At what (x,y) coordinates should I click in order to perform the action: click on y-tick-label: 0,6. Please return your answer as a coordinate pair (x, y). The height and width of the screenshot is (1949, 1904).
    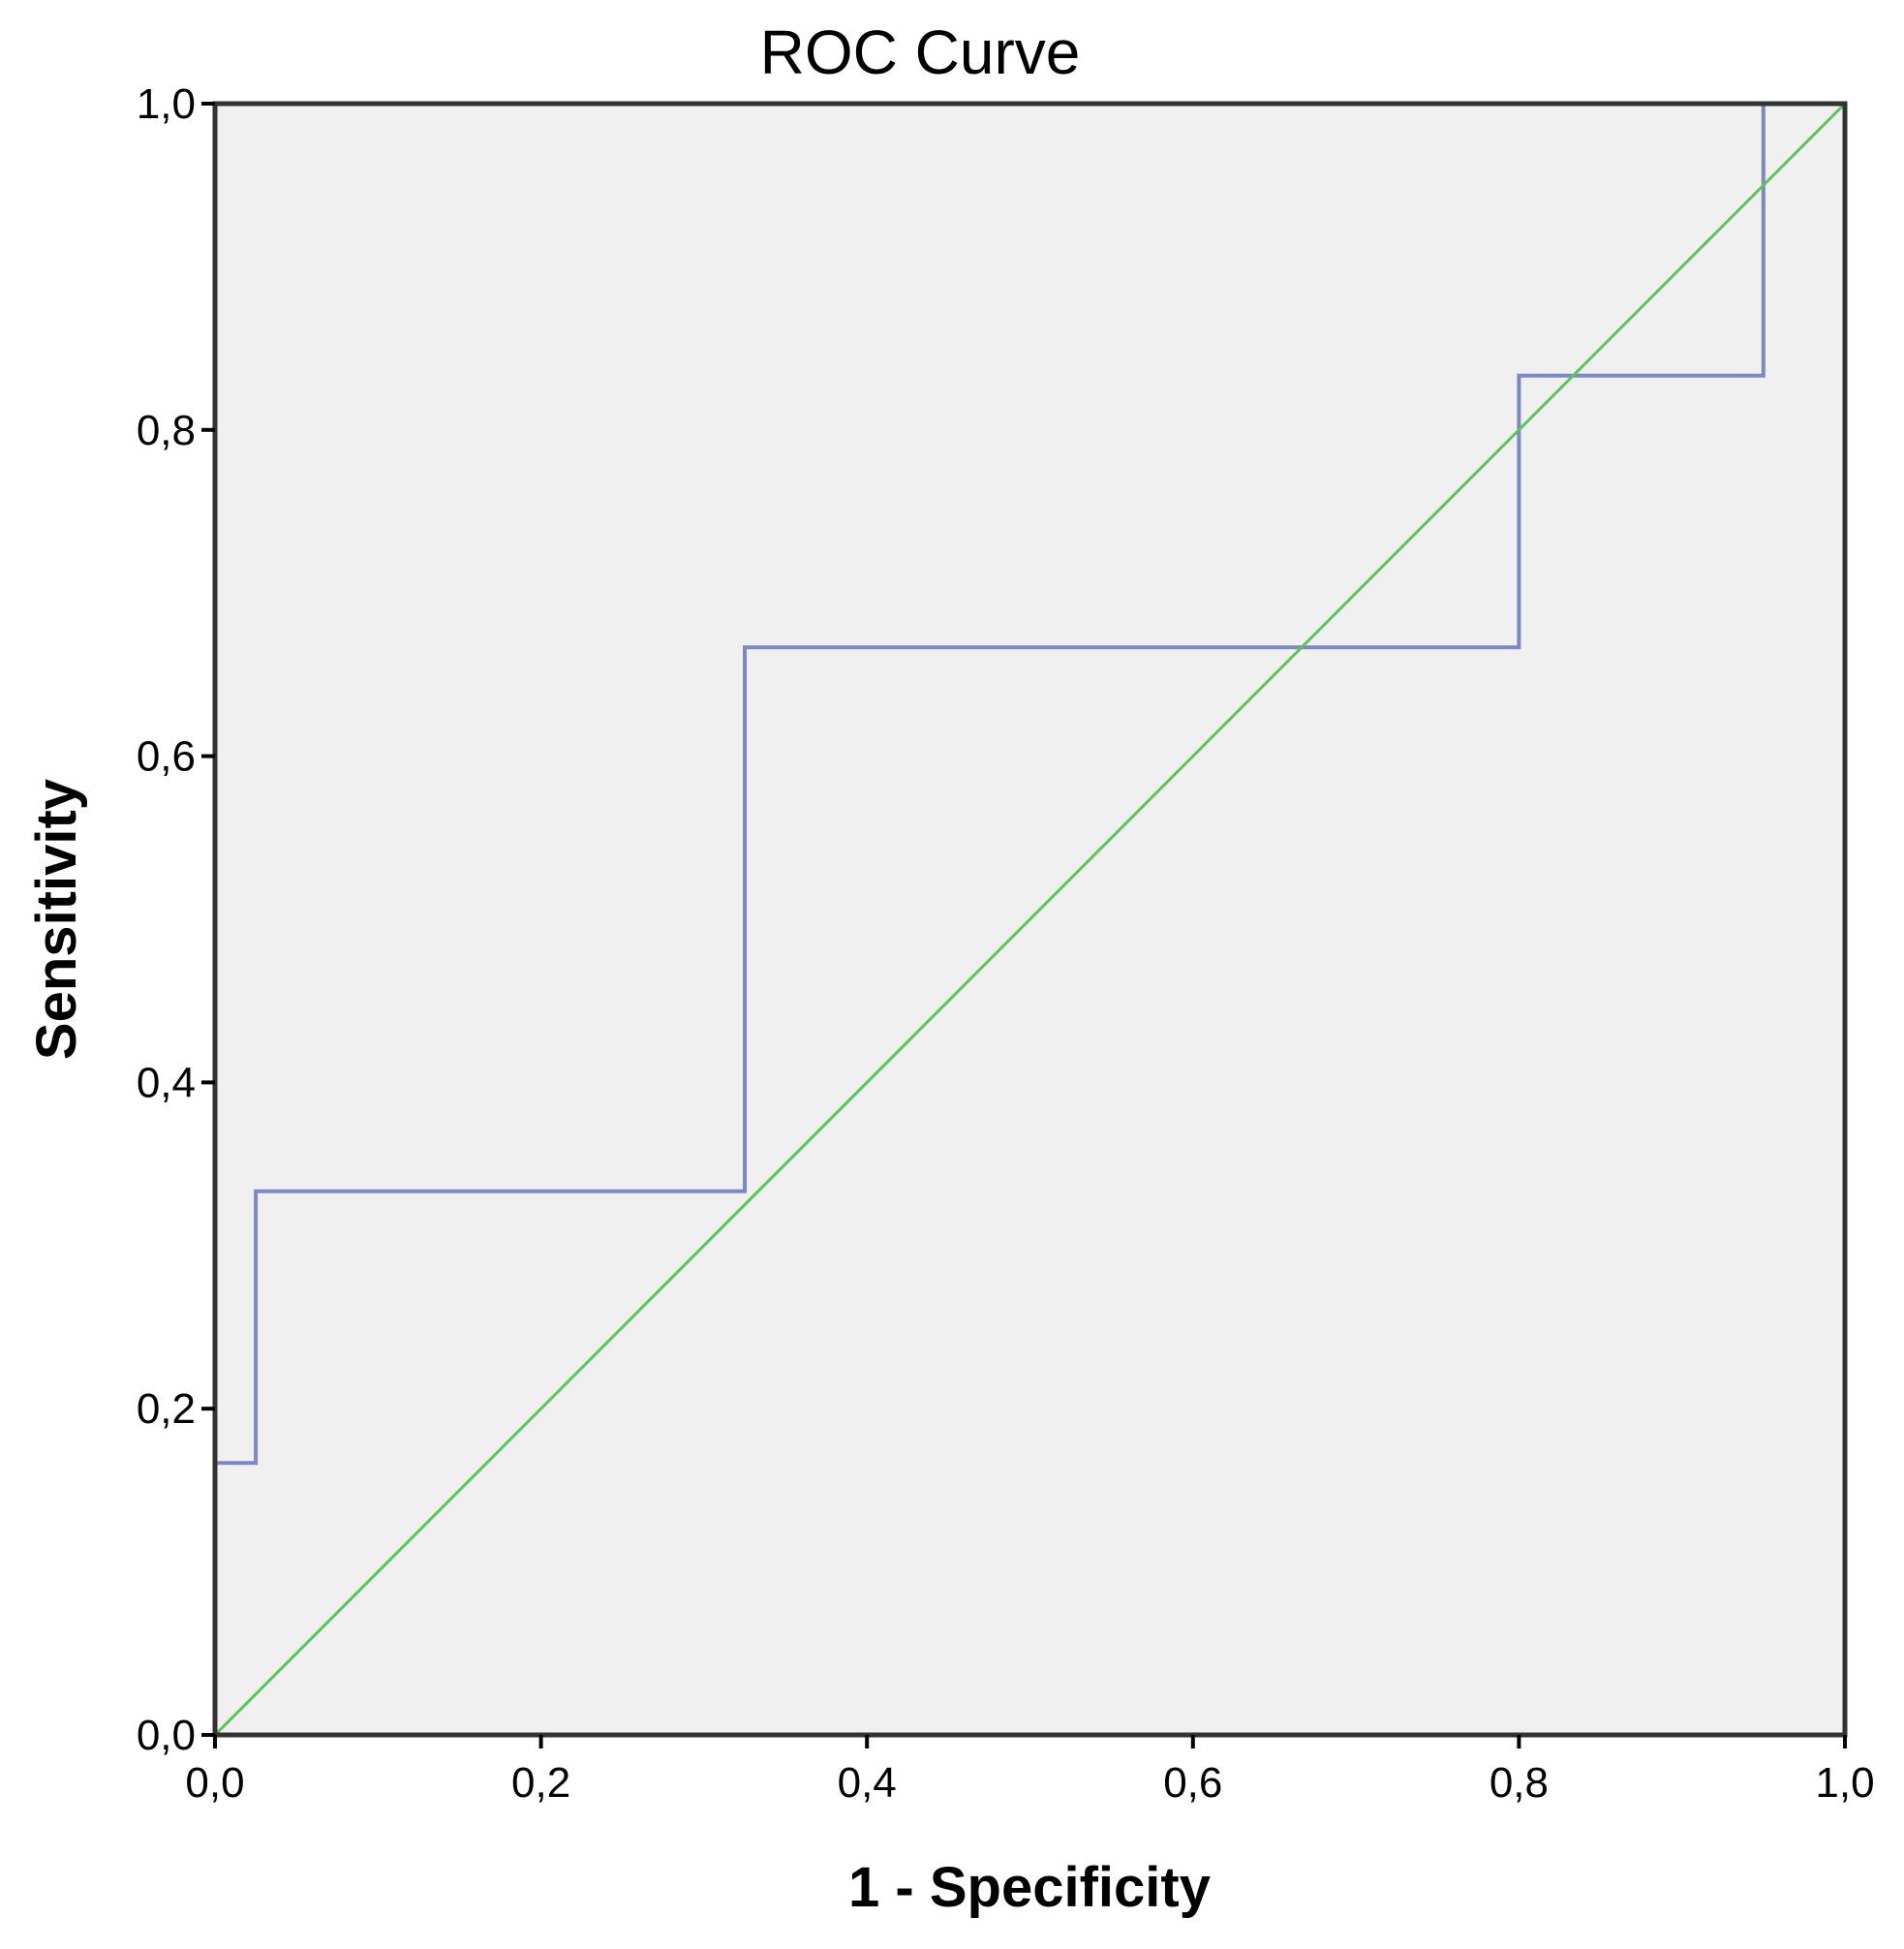
    Looking at the image, I should click on (166, 757).